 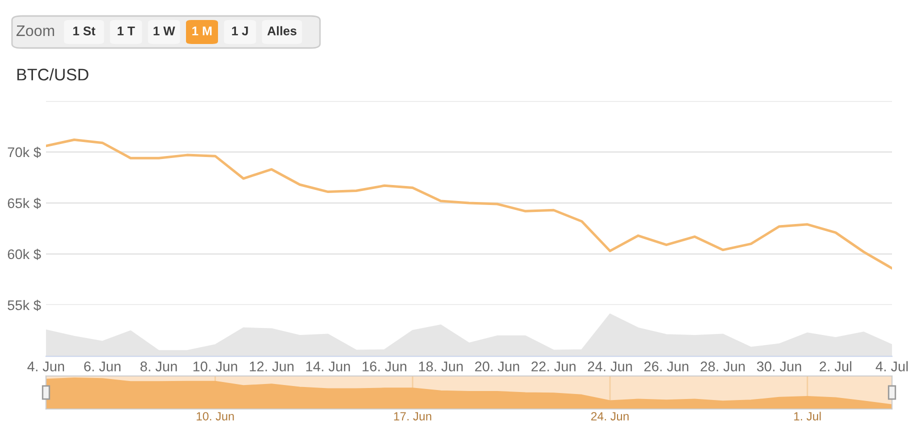 What do you see at coordinates (413, 416) in the screenshot?
I see `x-tick-label: 17. Jun` at bounding box center [413, 416].